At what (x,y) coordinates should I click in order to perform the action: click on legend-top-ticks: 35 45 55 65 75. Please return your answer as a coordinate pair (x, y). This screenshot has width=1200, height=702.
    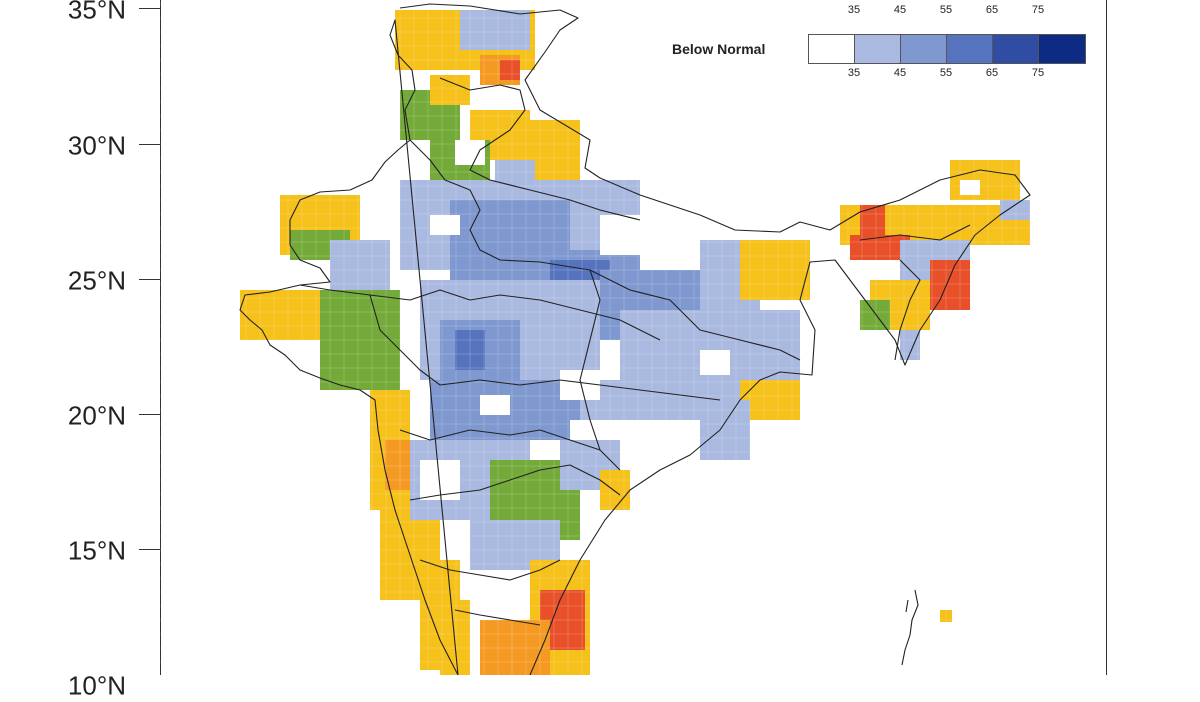
    Looking at the image, I should click on (946, 11).